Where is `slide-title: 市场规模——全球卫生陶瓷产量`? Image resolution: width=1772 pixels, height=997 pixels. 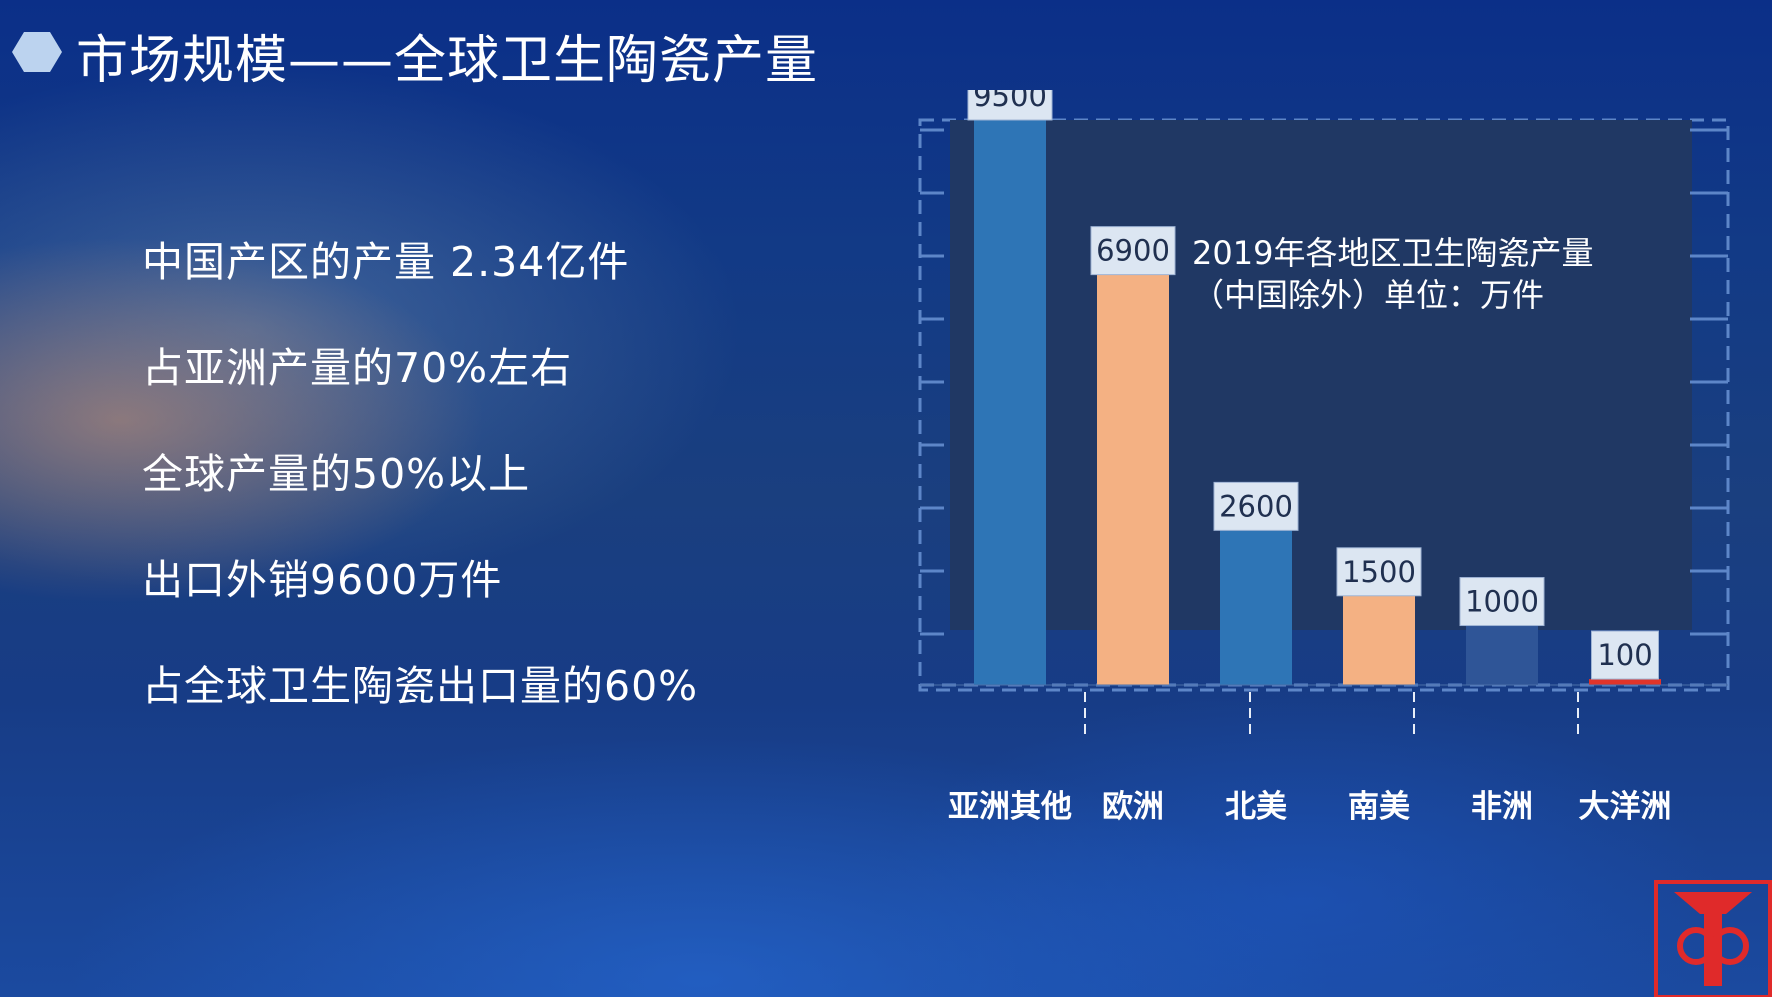
slide-title: 市场规模——全球卫生陶瓷产量 is located at coordinates (447, 61).